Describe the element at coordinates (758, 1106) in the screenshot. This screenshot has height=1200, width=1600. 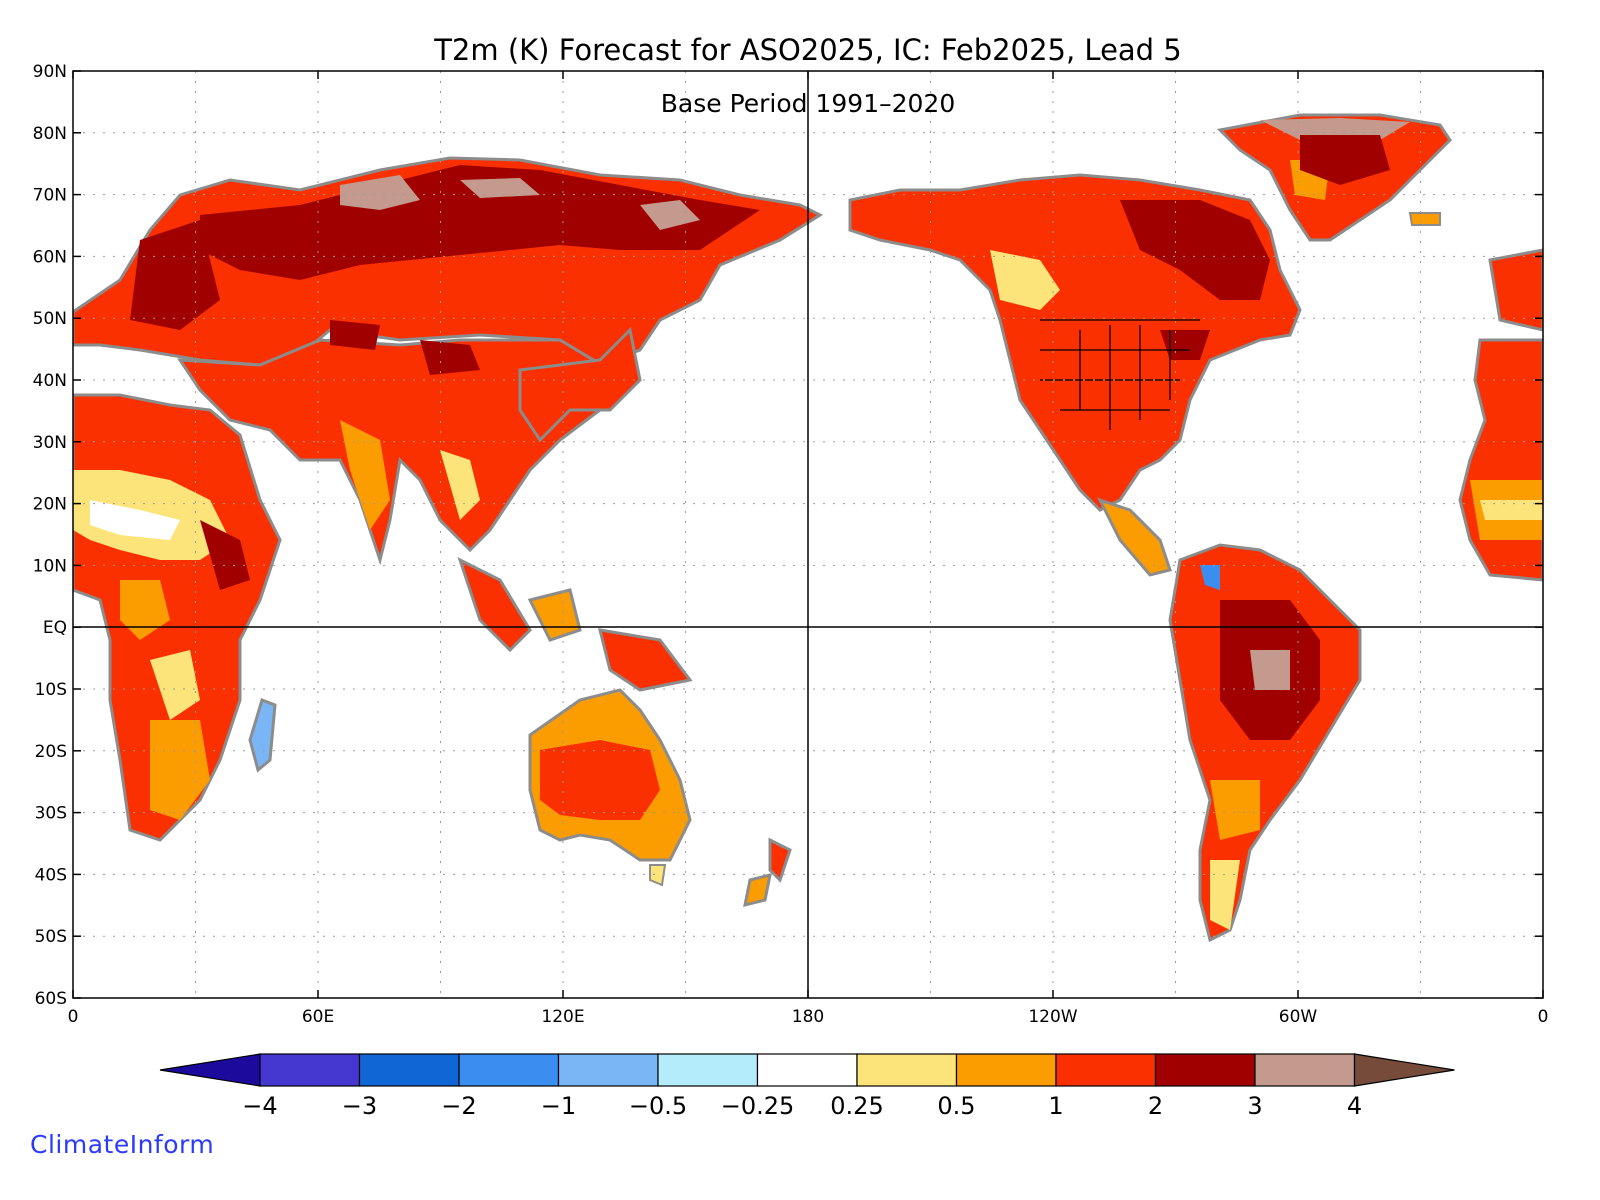
I see `colorbar-label: −0.25` at that location.